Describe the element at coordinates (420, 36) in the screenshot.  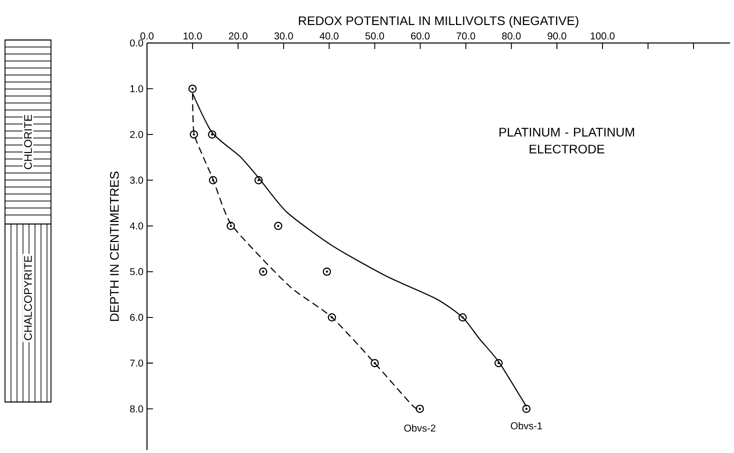
I see `x-tick-label: 60.0` at that location.